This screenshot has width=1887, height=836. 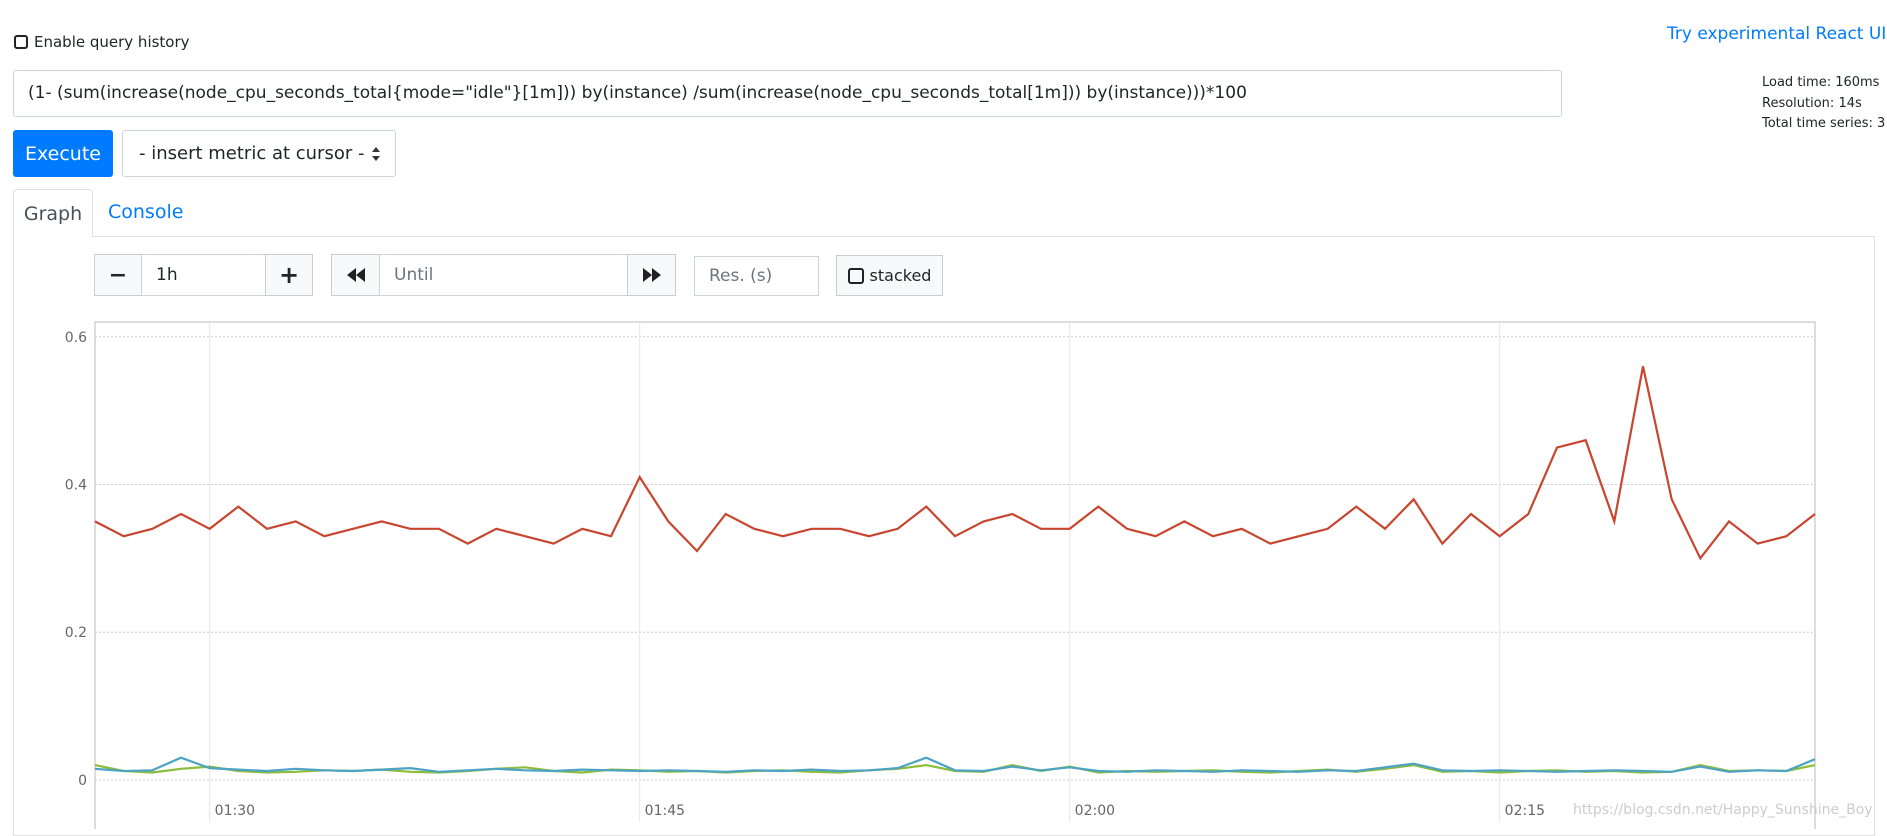 What do you see at coordinates (112, 42) in the screenshot?
I see `history-label: Enable query history` at bounding box center [112, 42].